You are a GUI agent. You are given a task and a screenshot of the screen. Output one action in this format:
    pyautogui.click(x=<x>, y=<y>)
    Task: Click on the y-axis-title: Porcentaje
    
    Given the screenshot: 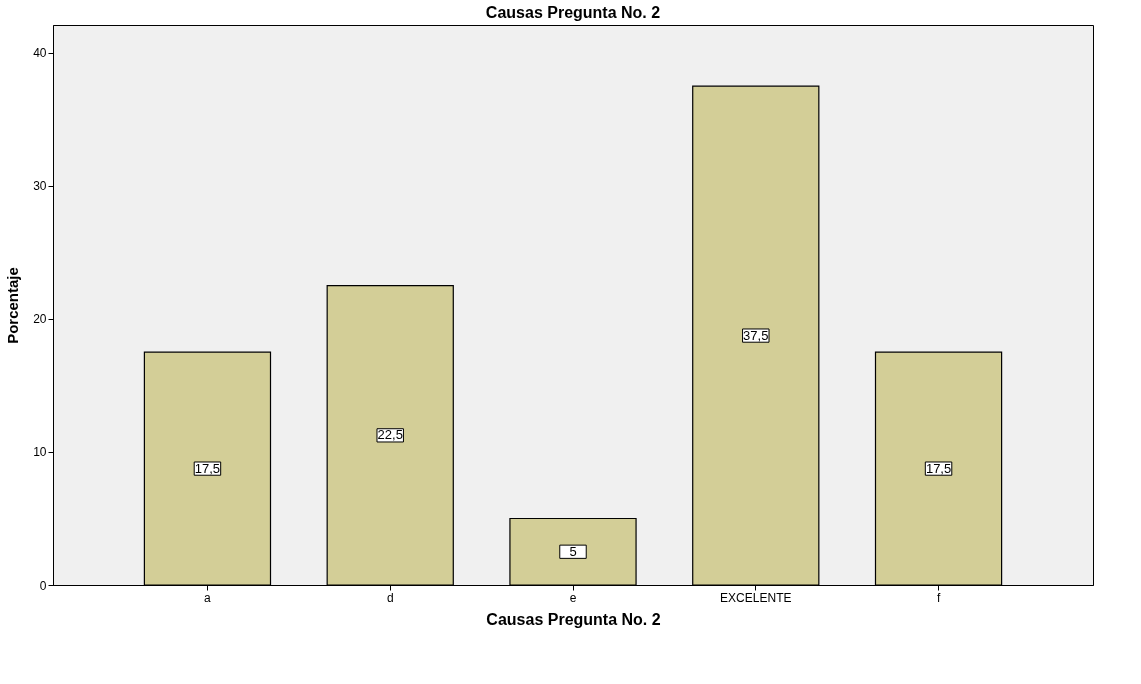 What is the action you would take?
    pyautogui.click(x=13, y=305)
    